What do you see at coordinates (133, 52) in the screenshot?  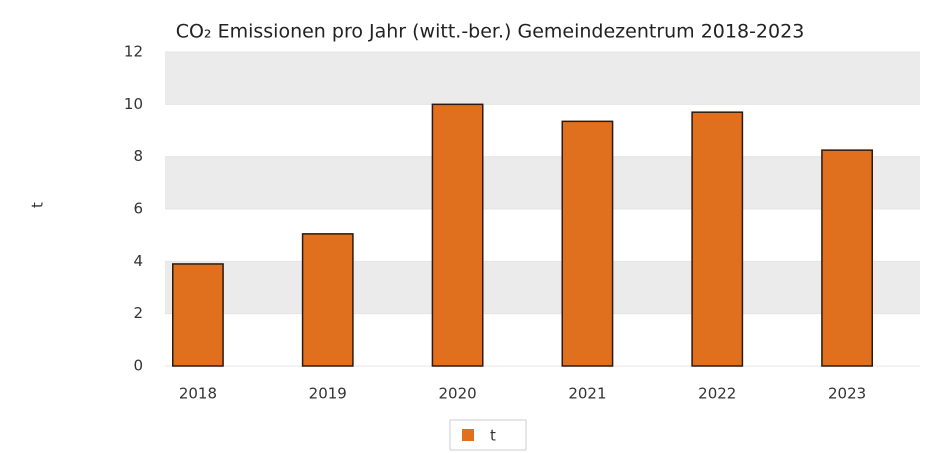 I see `y-tick-label: 12` at bounding box center [133, 52].